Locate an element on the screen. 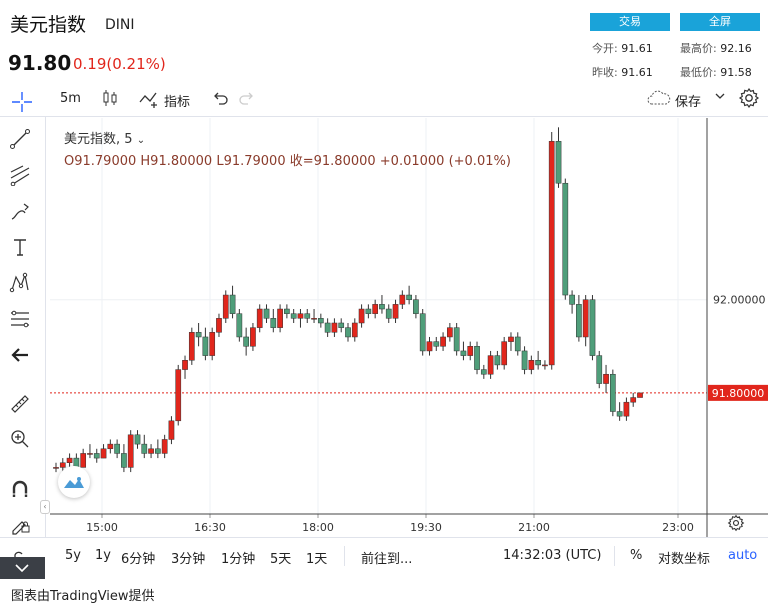 The image size is (768, 611). last-price-label: 91.80000 is located at coordinates (738, 393).